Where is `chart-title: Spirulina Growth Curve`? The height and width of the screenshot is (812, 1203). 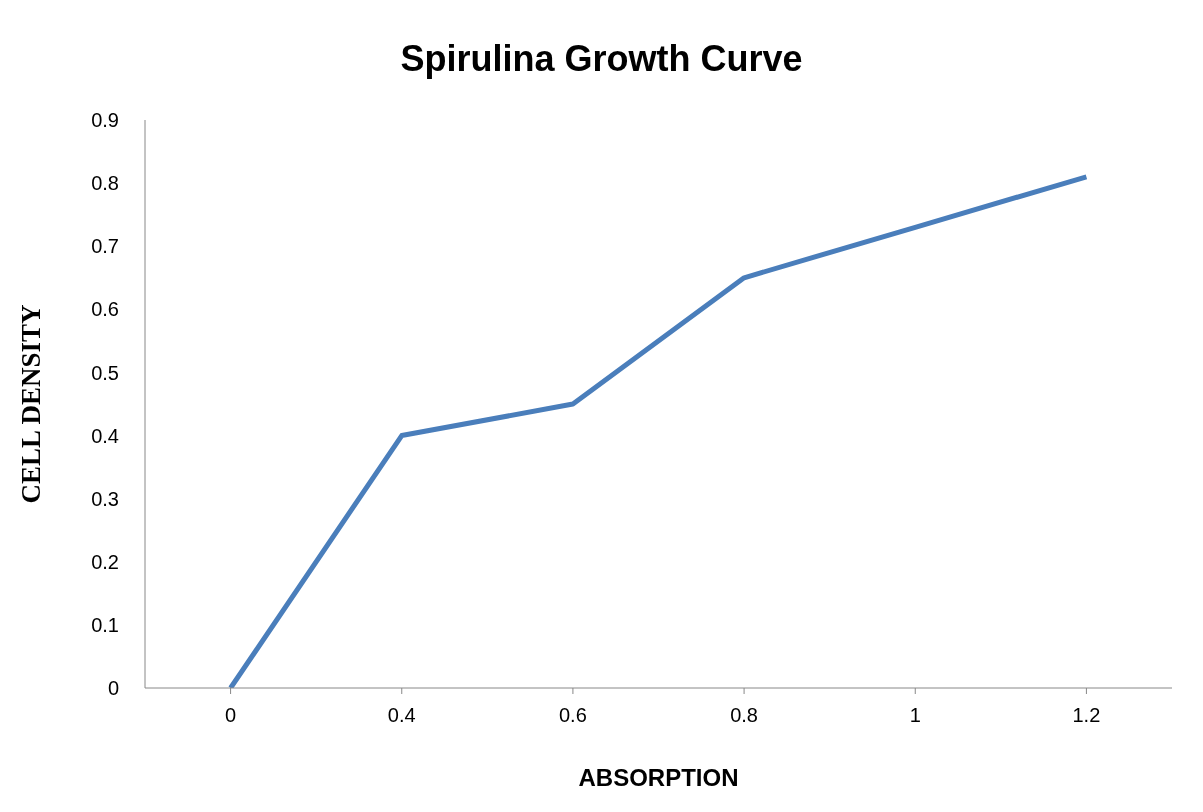 chart-title: Spirulina Growth Curve is located at coordinates (601, 59).